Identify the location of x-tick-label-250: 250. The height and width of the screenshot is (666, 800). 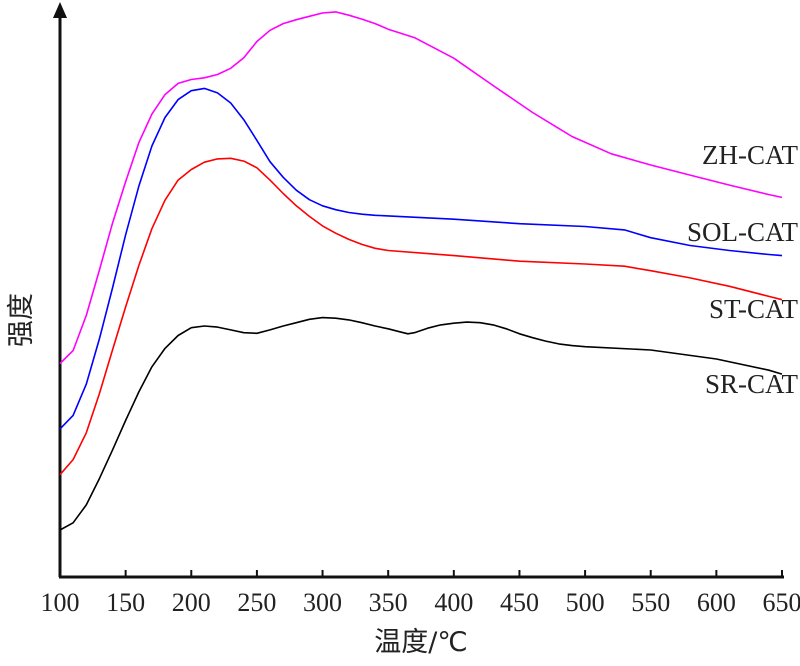
(256, 602).